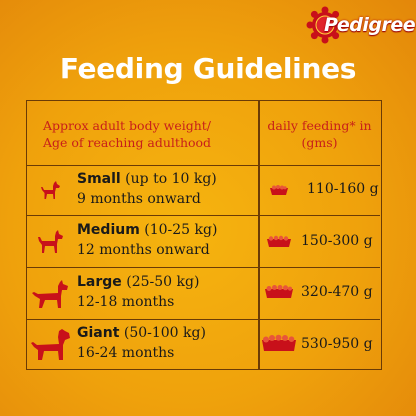  I want to click on header-left-line1: Approx adult body weight/, so click(127, 125).